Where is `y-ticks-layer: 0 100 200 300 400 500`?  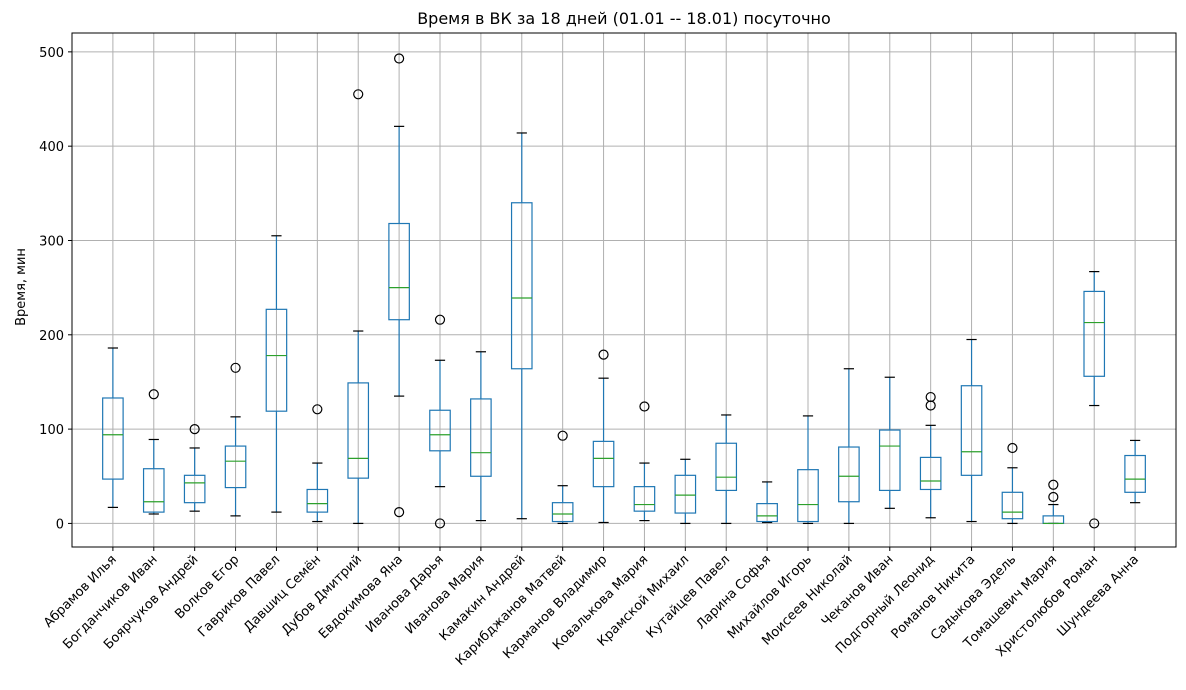 y-ticks-layer: 0 100 200 300 400 500 is located at coordinates (55, 289).